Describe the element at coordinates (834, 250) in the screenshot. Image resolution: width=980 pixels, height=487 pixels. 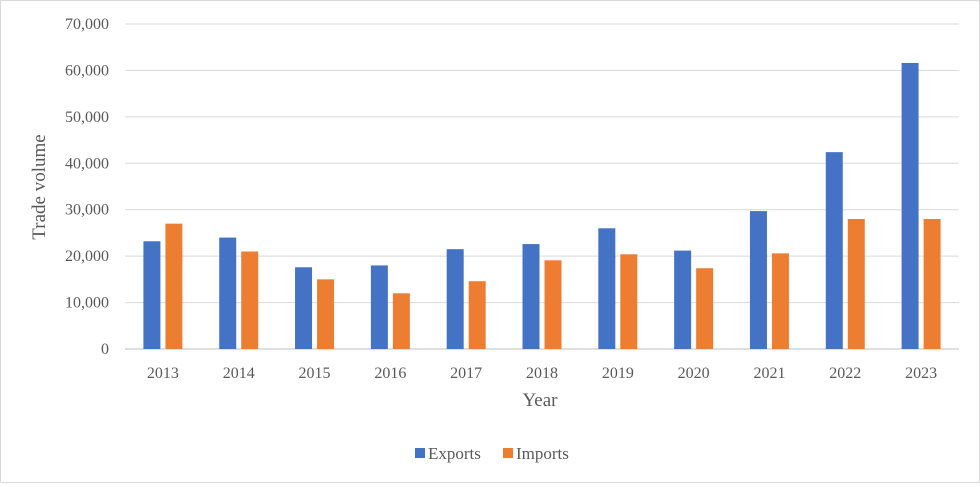
I see `bar-exports-2022` at that location.